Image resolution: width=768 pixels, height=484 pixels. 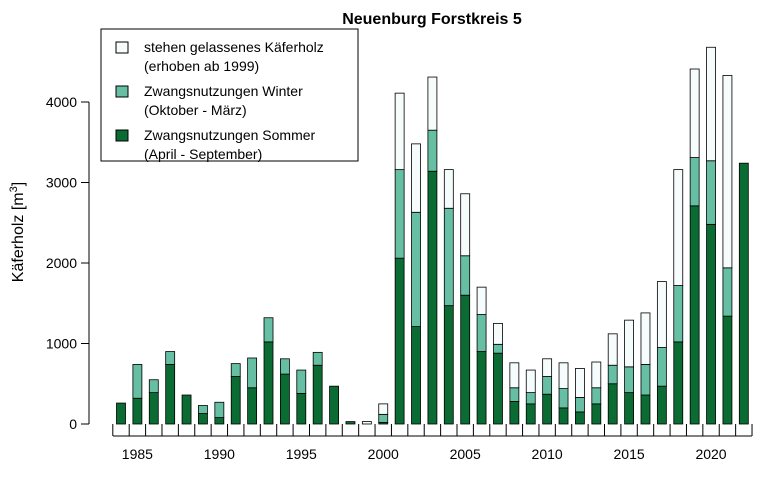 I want to click on bar-segment-1990-s0, so click(x=219, y=421).